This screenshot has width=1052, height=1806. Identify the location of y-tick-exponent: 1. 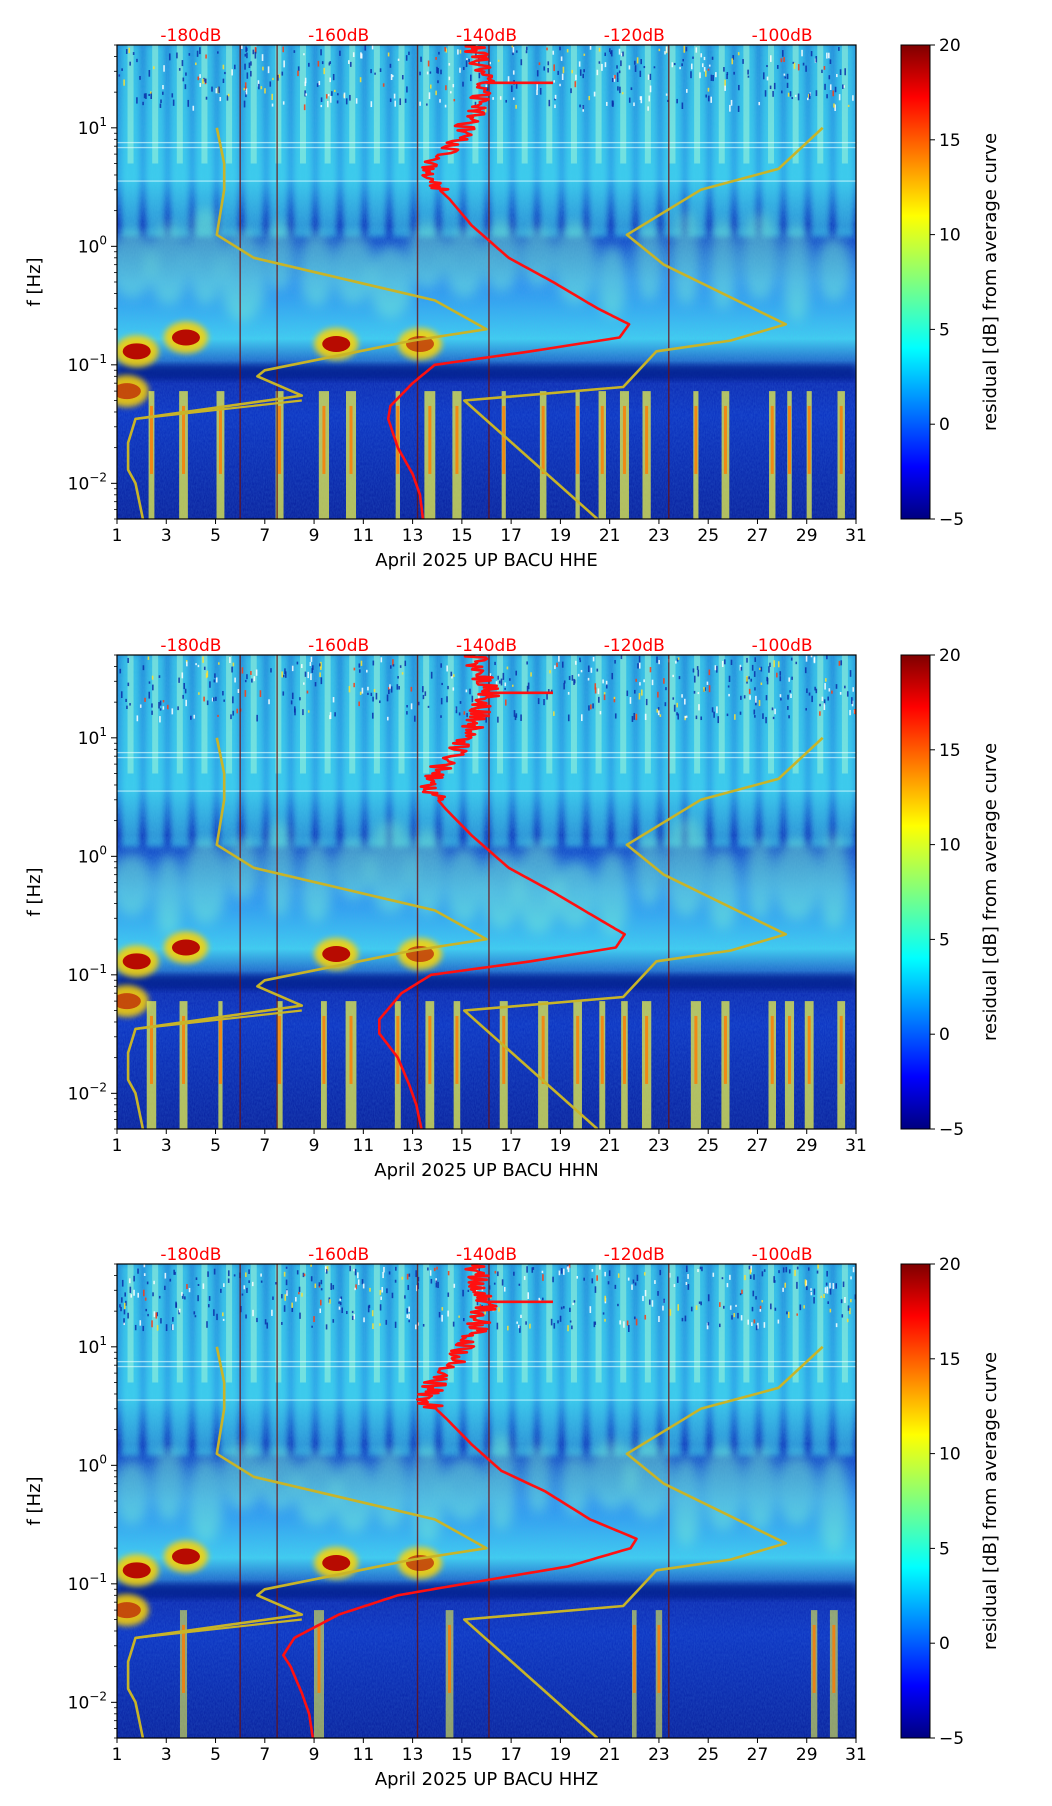
(103, 732).